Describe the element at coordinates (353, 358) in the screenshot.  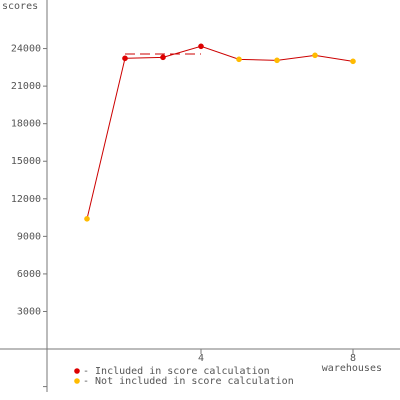
I see `x-tick-label: 8` at that location.